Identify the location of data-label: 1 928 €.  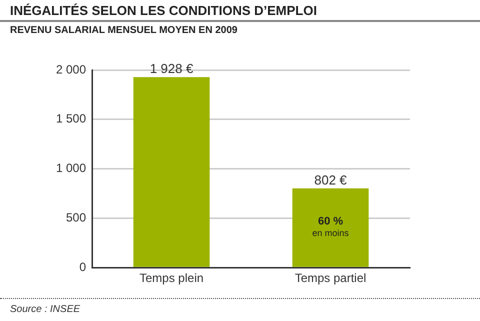
(172, 68).